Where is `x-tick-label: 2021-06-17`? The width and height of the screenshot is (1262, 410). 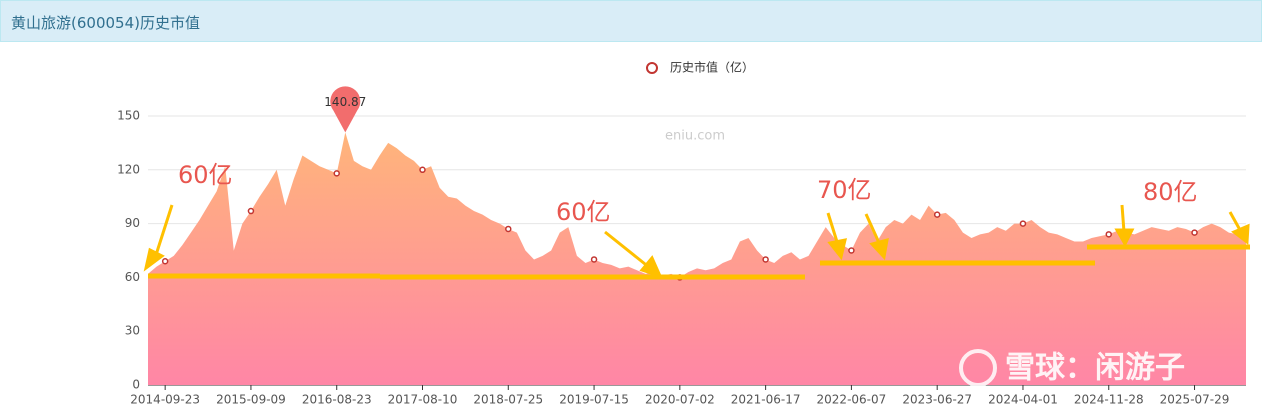
x-tick-label: 2021-06-17 is located at coordinates (766, 400).